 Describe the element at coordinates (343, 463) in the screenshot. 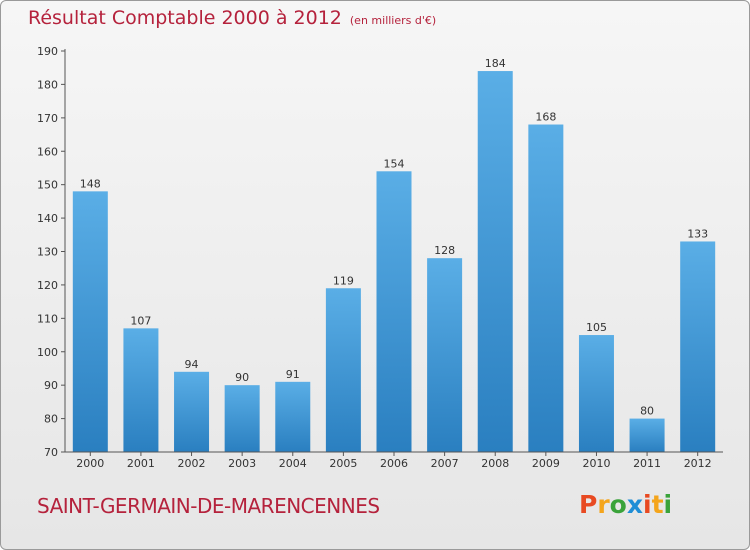

I see `x-tick-label: 2005` at that location.